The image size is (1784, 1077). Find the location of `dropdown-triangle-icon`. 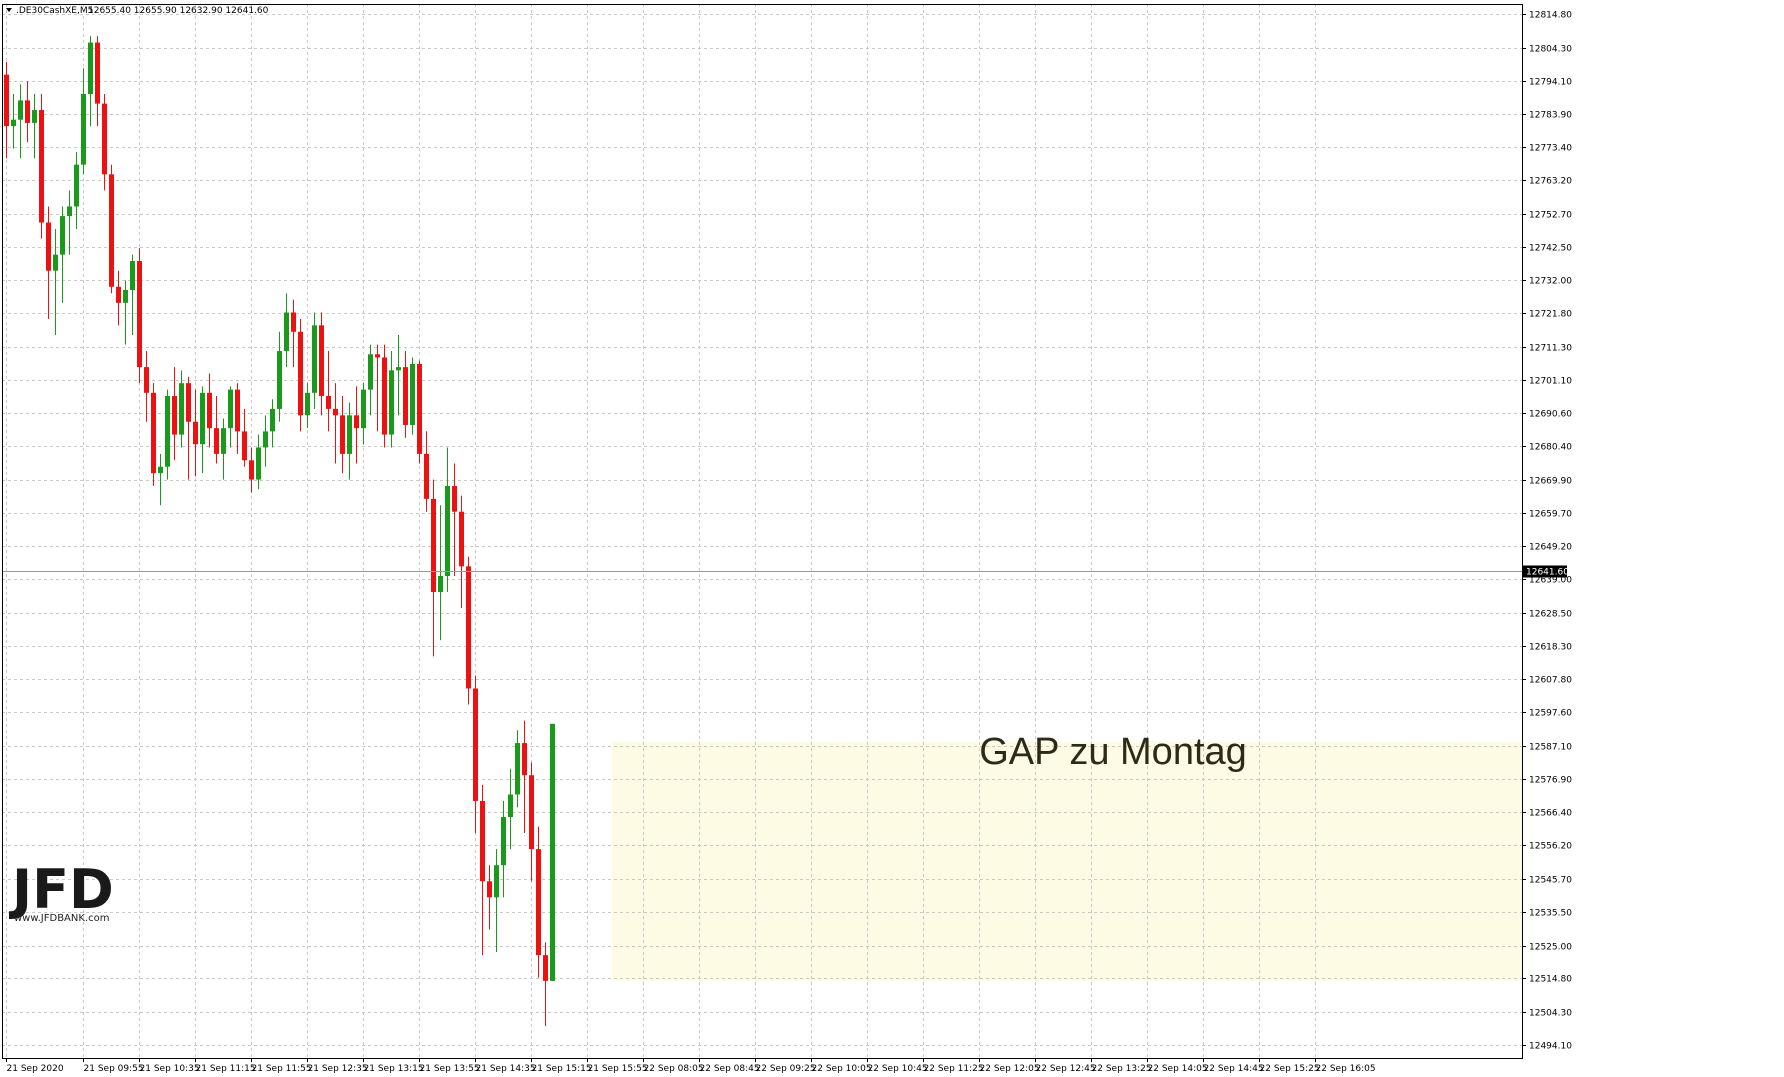

dropdown-triangle-icon is located at coordinates (9, 10).